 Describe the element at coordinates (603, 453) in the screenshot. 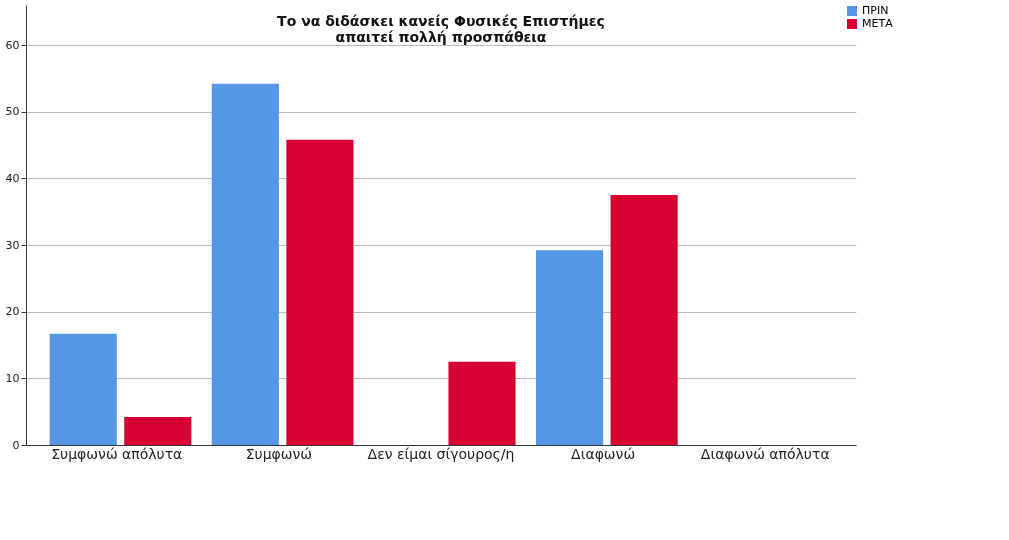

I see `x-tick-label: Διαφωνώ` at that location.